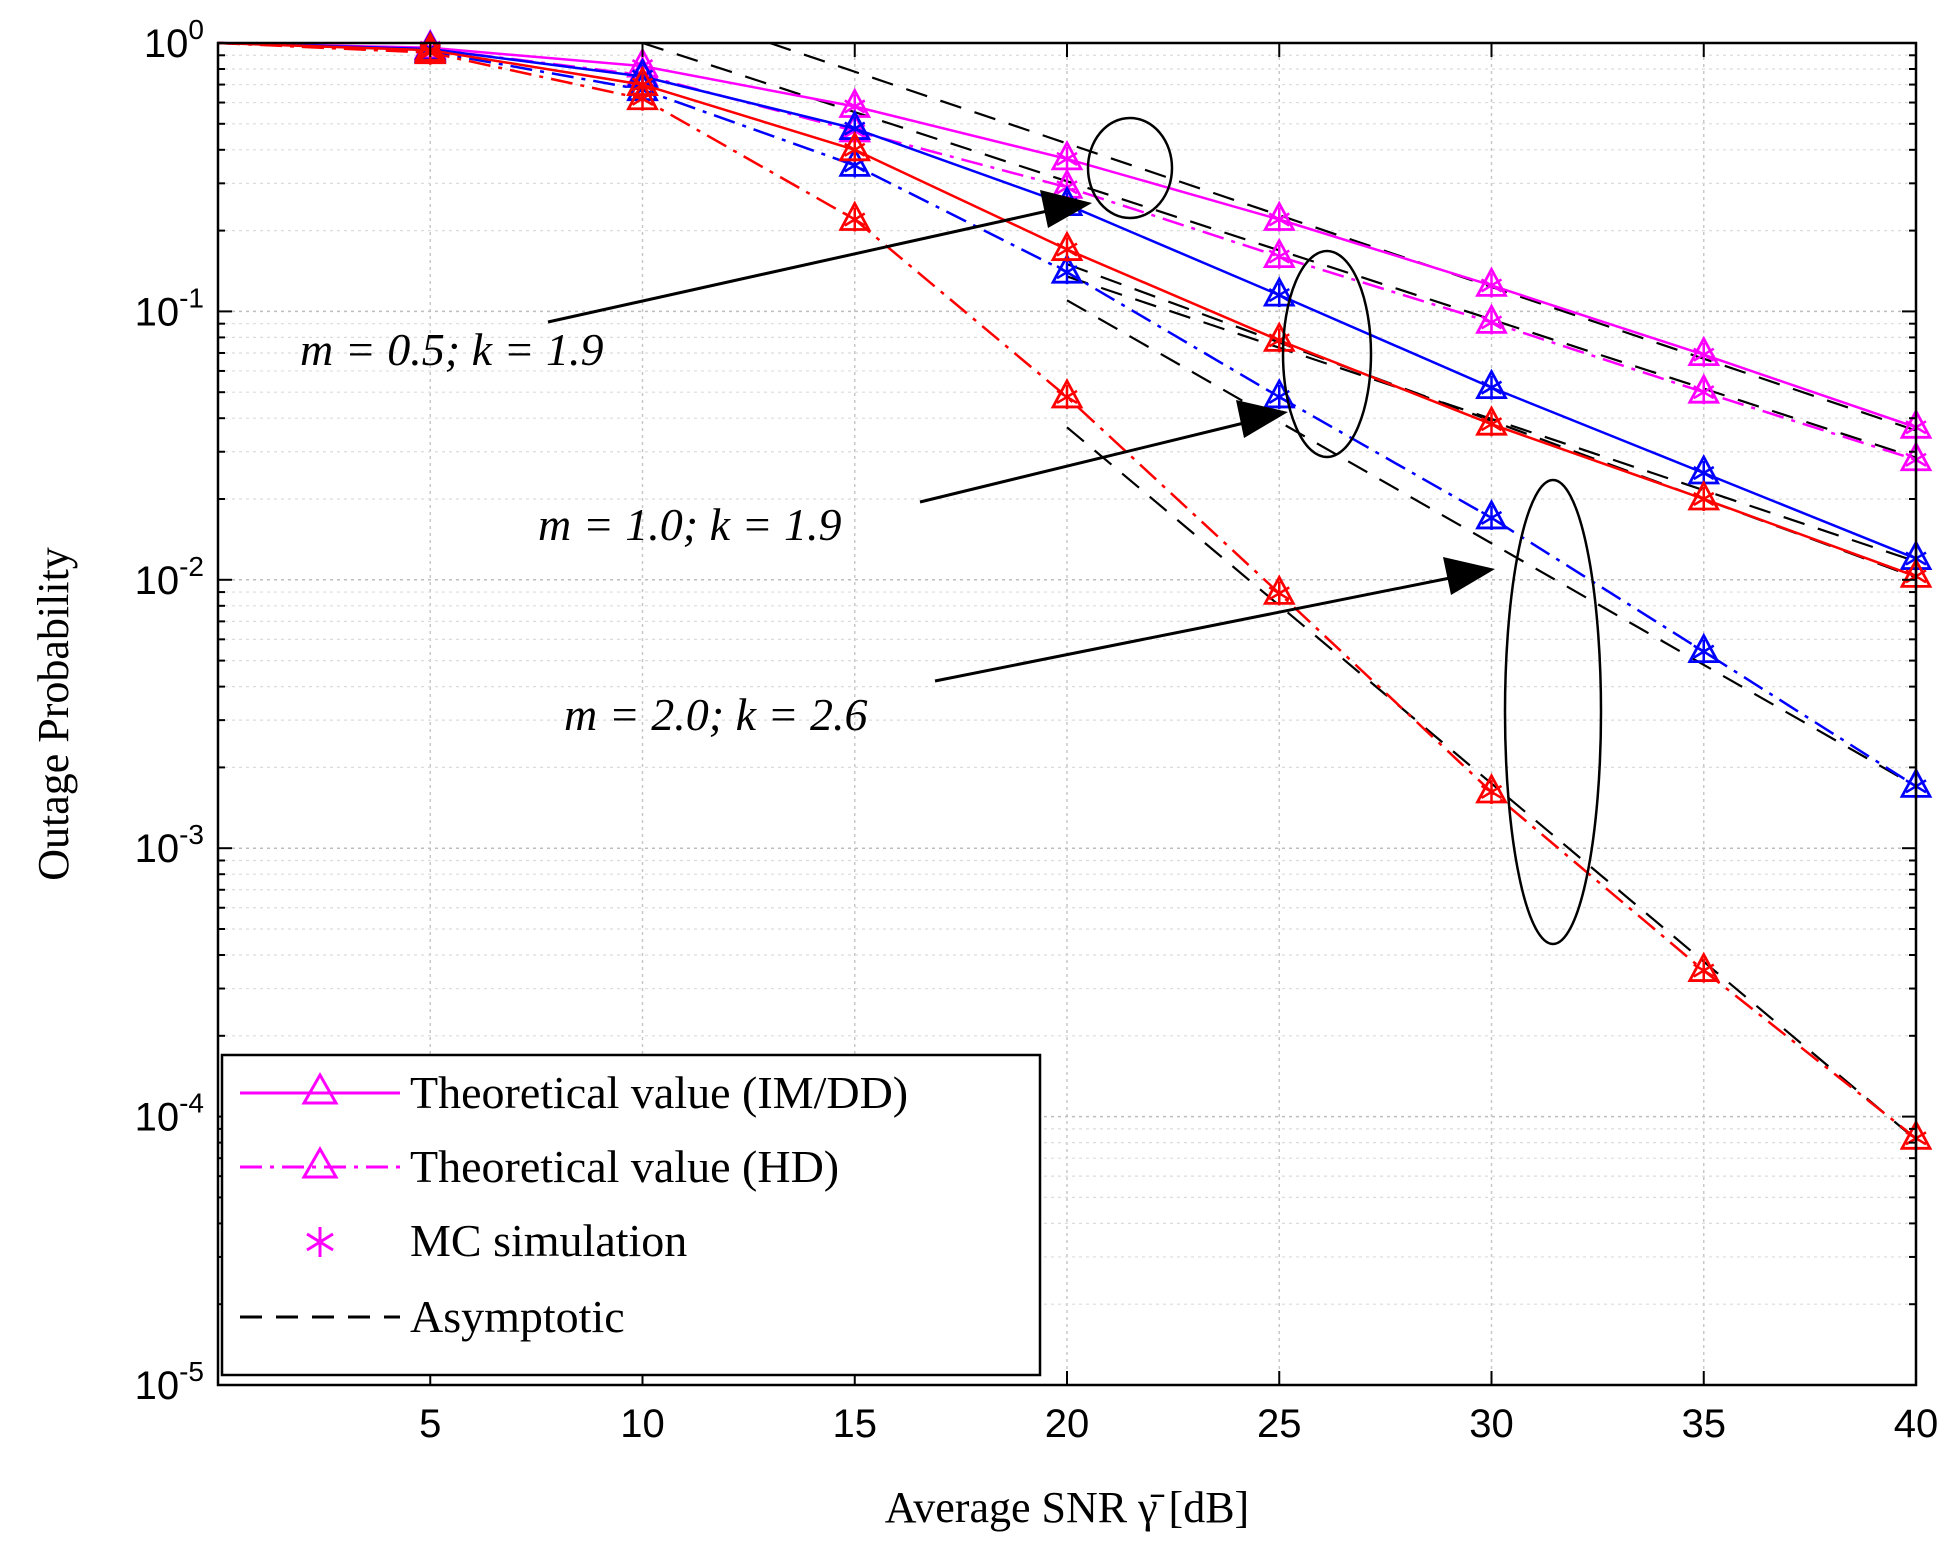  Describe the element at coordinates (624, 1166) in the screenshot. I see `legend-label-hd: Theoretical value (HD)` at that location.